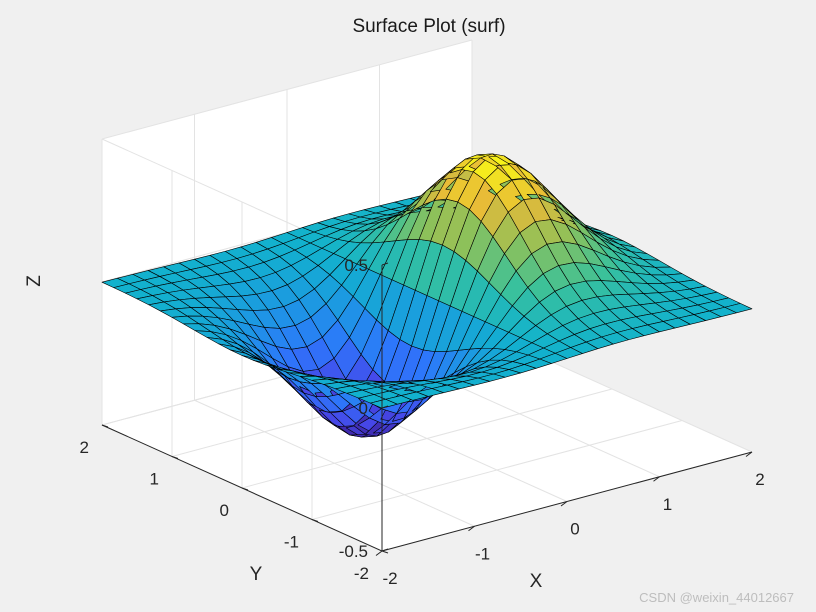 This screenshot has height=612, width=816. What do you see at coordinates (363, 408) in the screenshot?
I see `z-tick-label: 0` at bounding box center [363, 408].